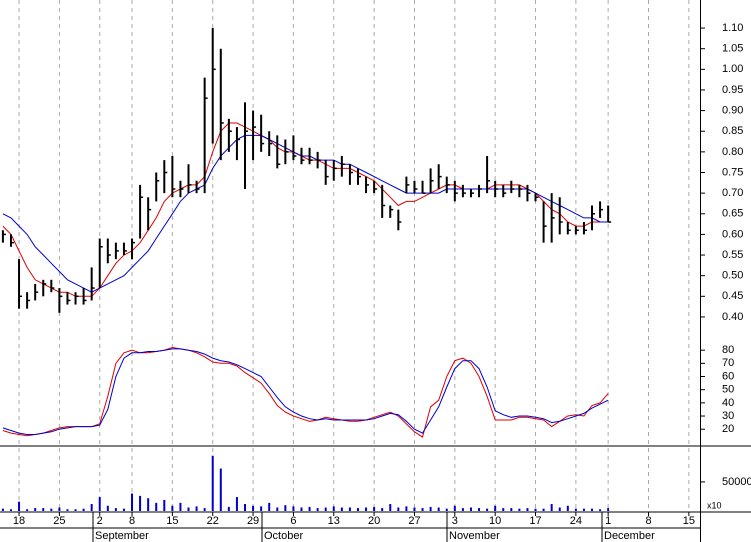 This screenshot has height=542, width=751. Describe the element at coordinates (728, 390) in the screenshot. I see `y-tick-label: 50` at that location.